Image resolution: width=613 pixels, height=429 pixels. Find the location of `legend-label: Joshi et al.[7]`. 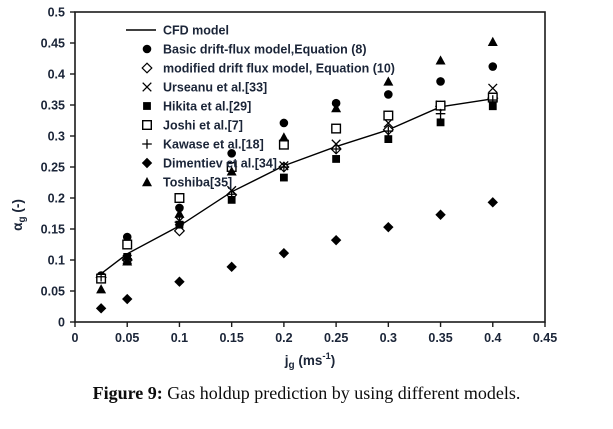

legend-label: Joshi et al.[7] is located at coordinates (203, 126).